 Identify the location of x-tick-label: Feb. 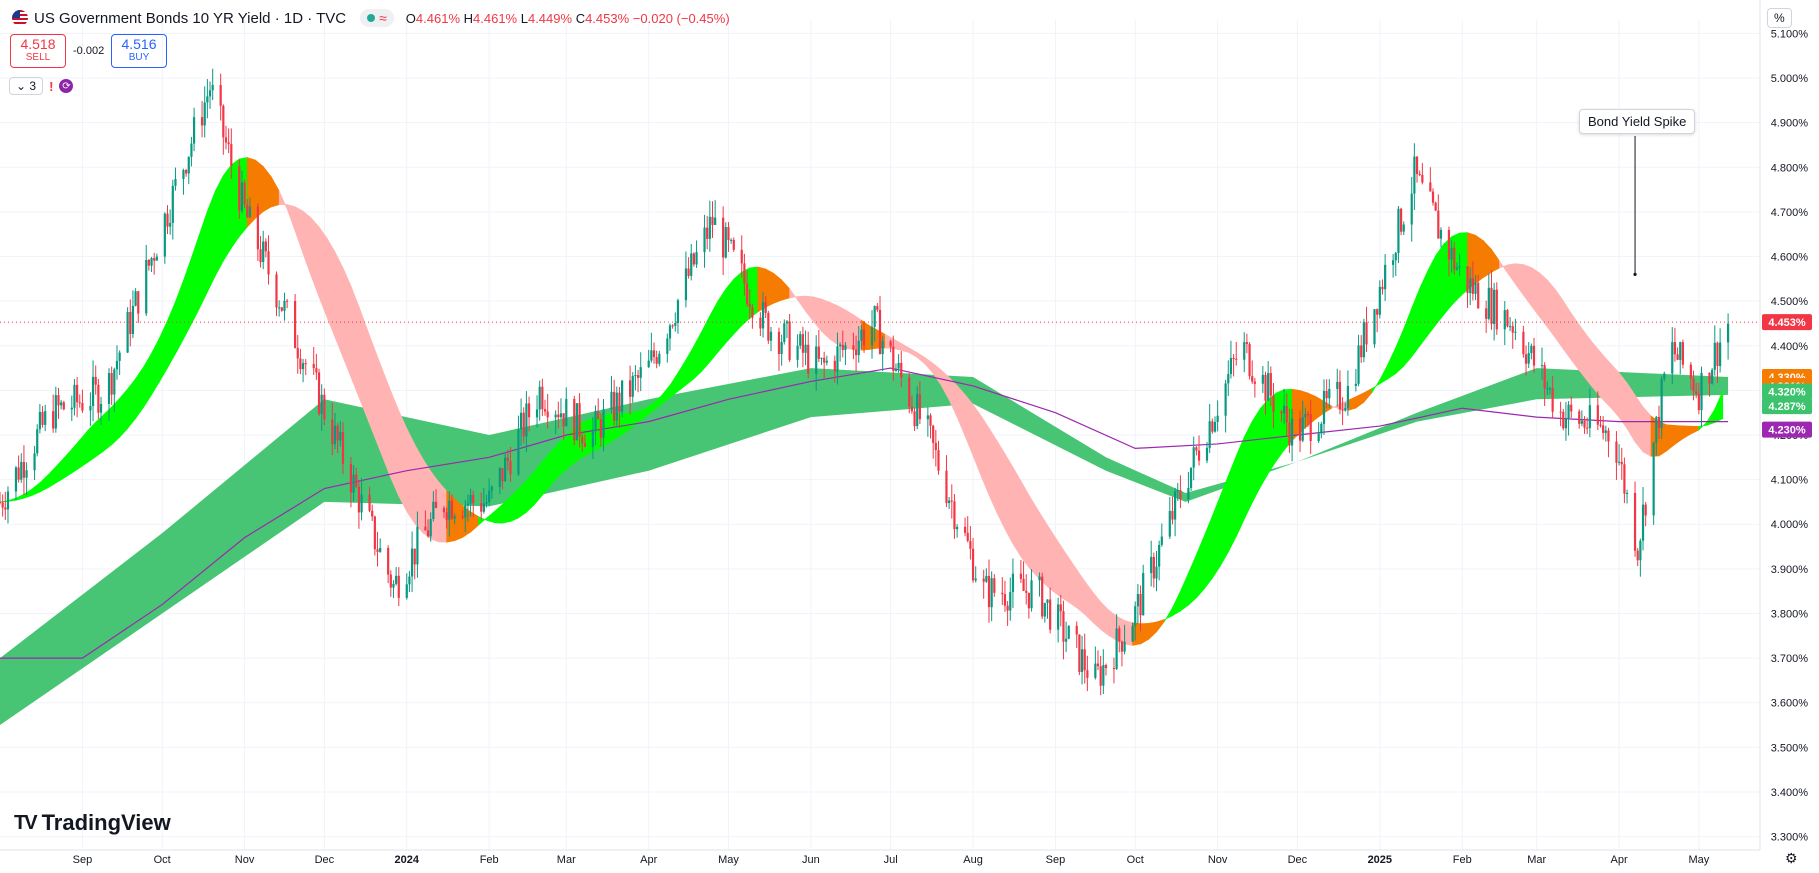
(489, 860).